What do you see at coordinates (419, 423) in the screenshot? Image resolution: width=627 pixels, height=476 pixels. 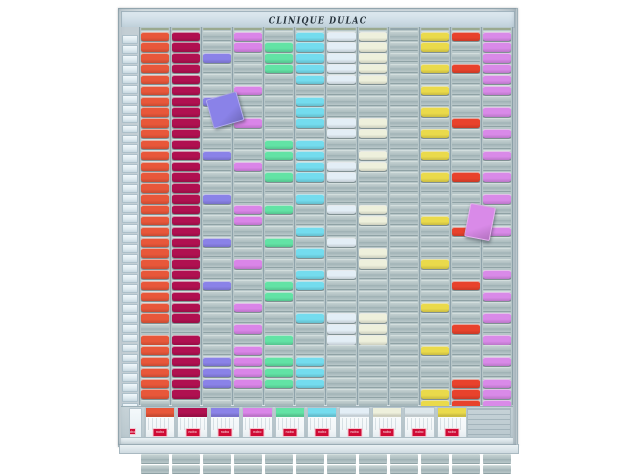 I see `packet-9: nobo` at bounding box center [419, 423].